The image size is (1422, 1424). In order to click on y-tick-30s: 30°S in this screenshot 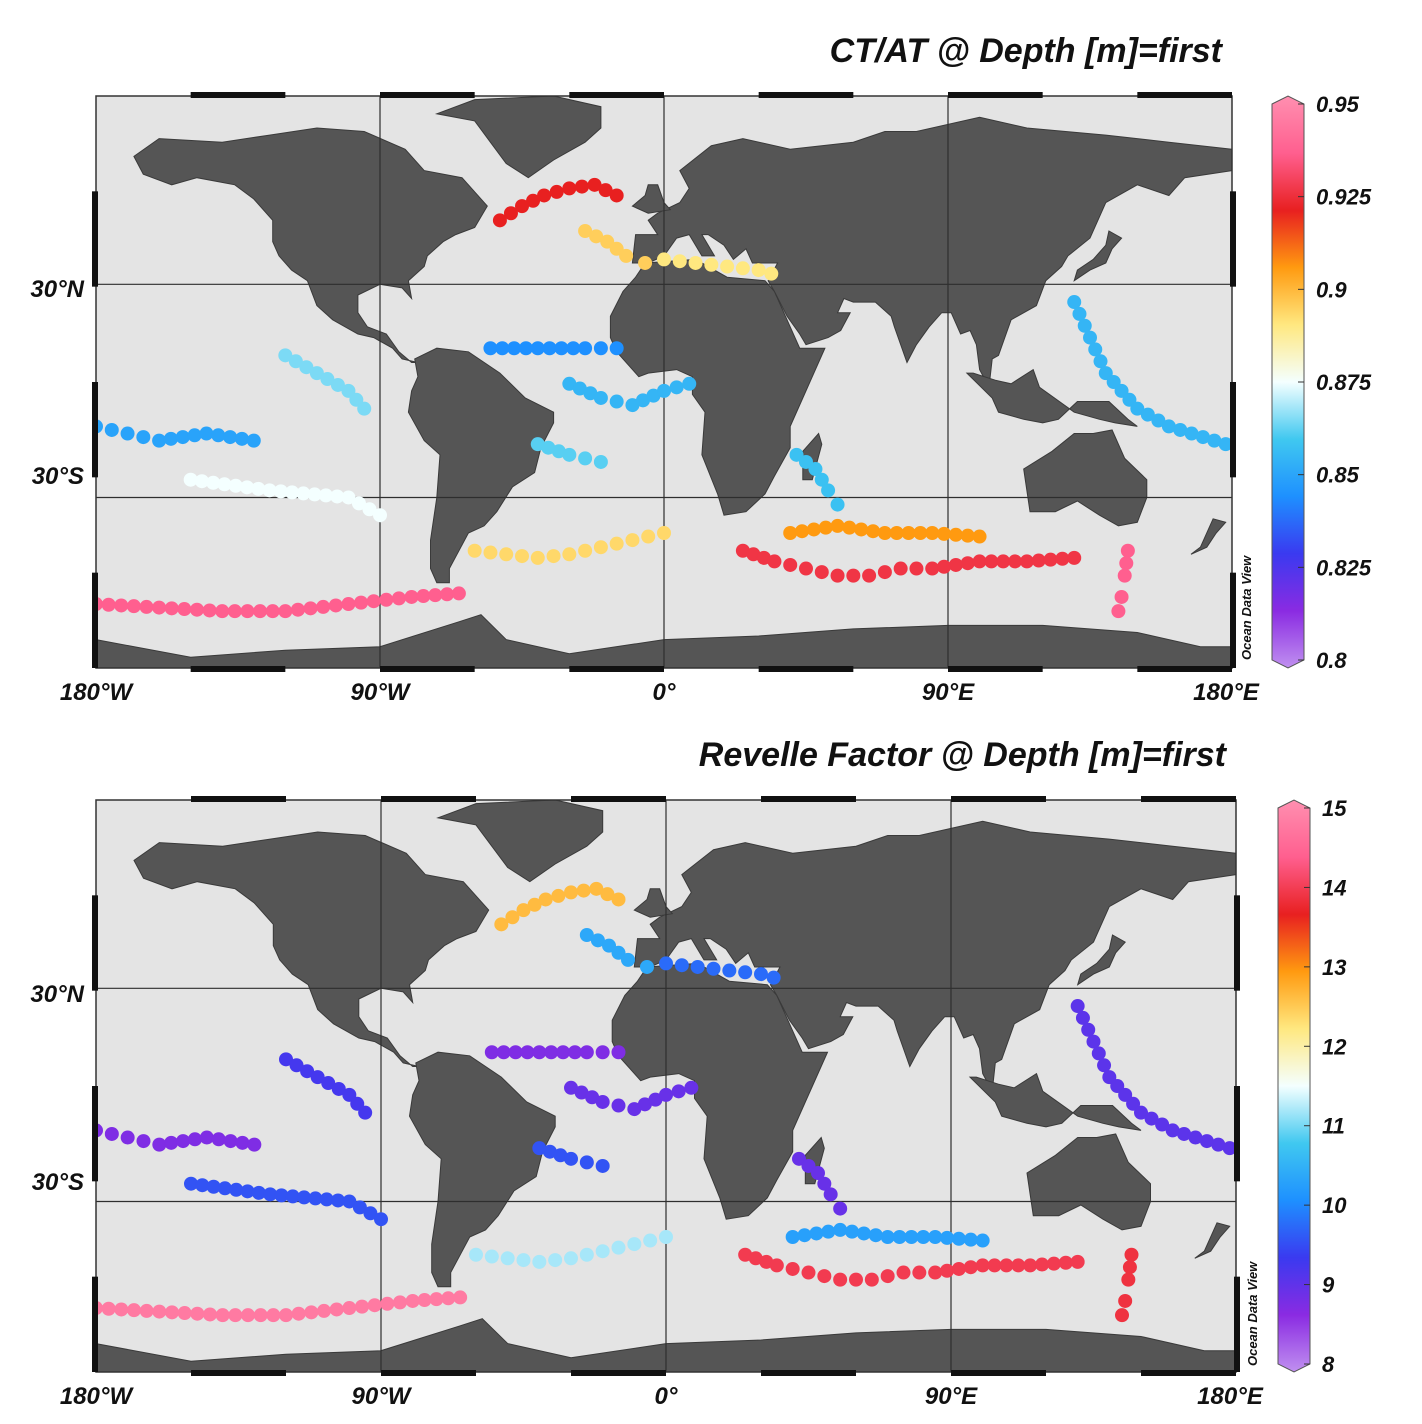, I will do `click(58, 1182)`.